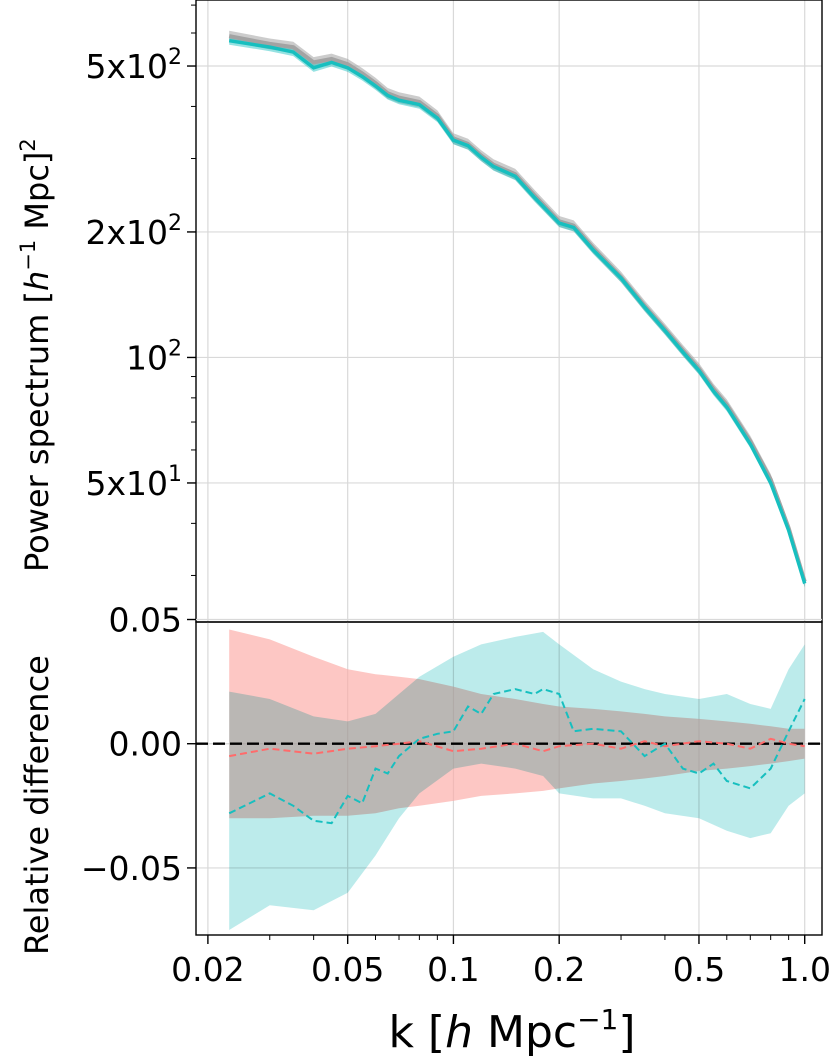 This screenshot has height=1063, width=830. What do you see at coordinates (804, 969) in the screenshot?
I see `x-tick-label: 1.0` at bounding box center [804, 969].